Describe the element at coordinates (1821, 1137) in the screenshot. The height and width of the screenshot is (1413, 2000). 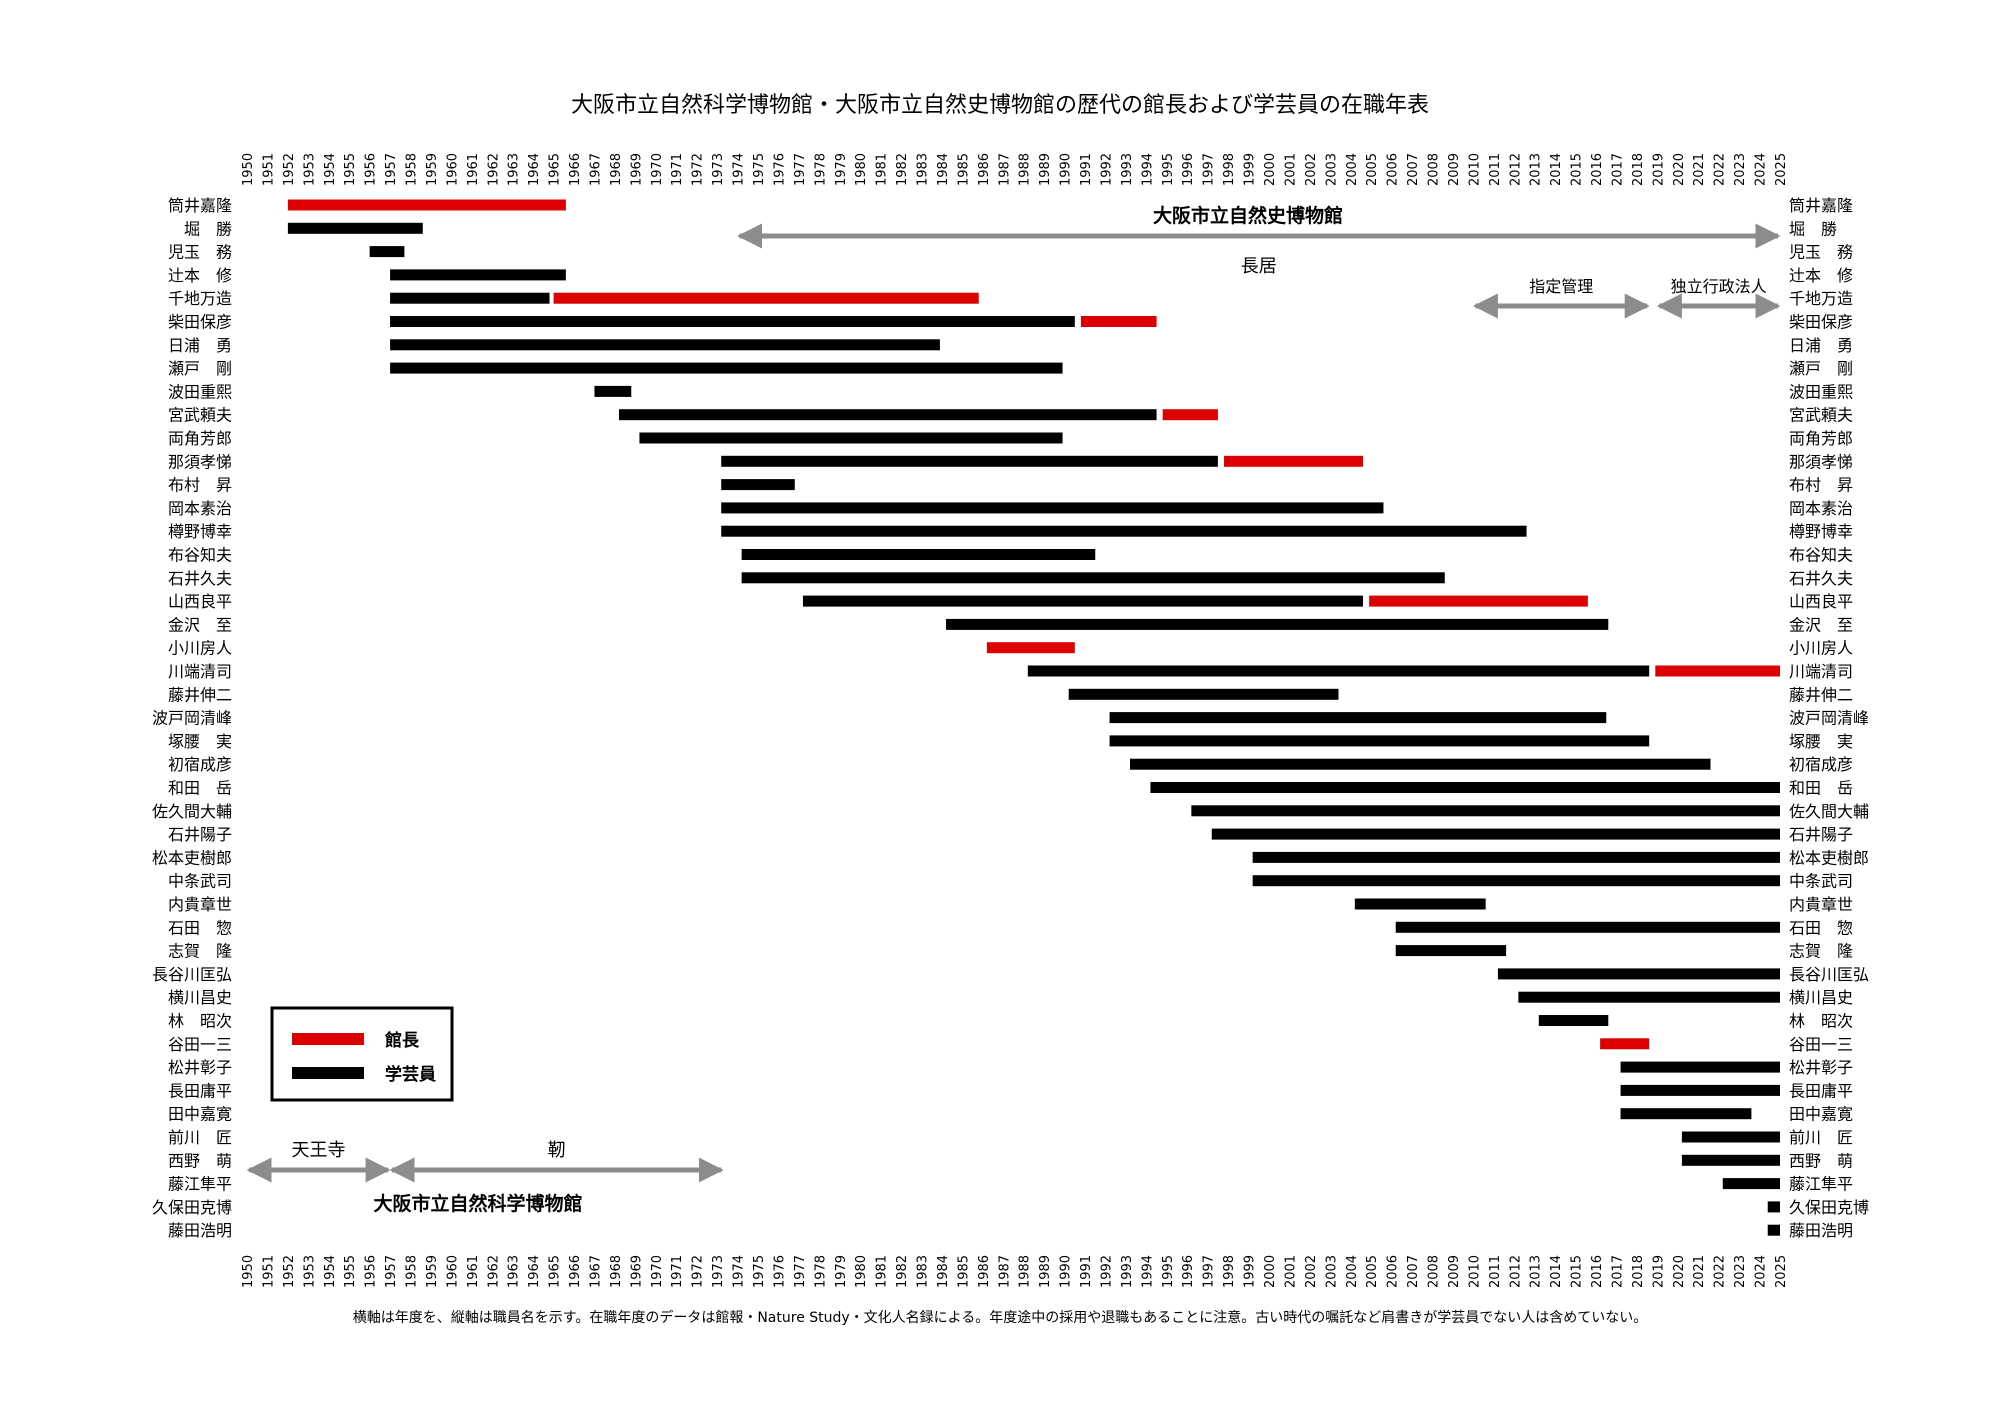
I see `staff-name-right: 前川 匠` at that location.